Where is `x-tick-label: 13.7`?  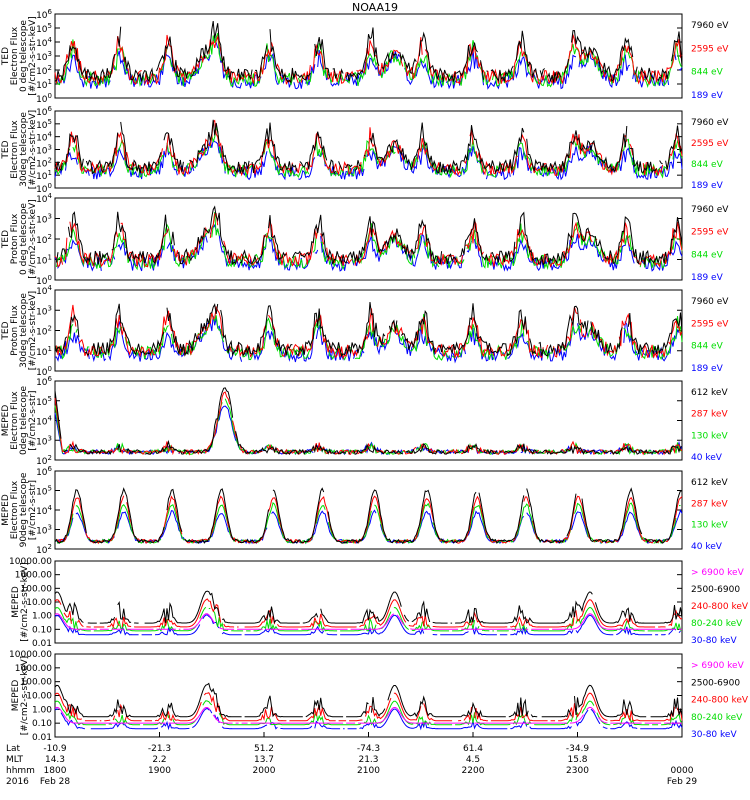
x-tick-label: 13.7 is located at coordinates (264, 760).